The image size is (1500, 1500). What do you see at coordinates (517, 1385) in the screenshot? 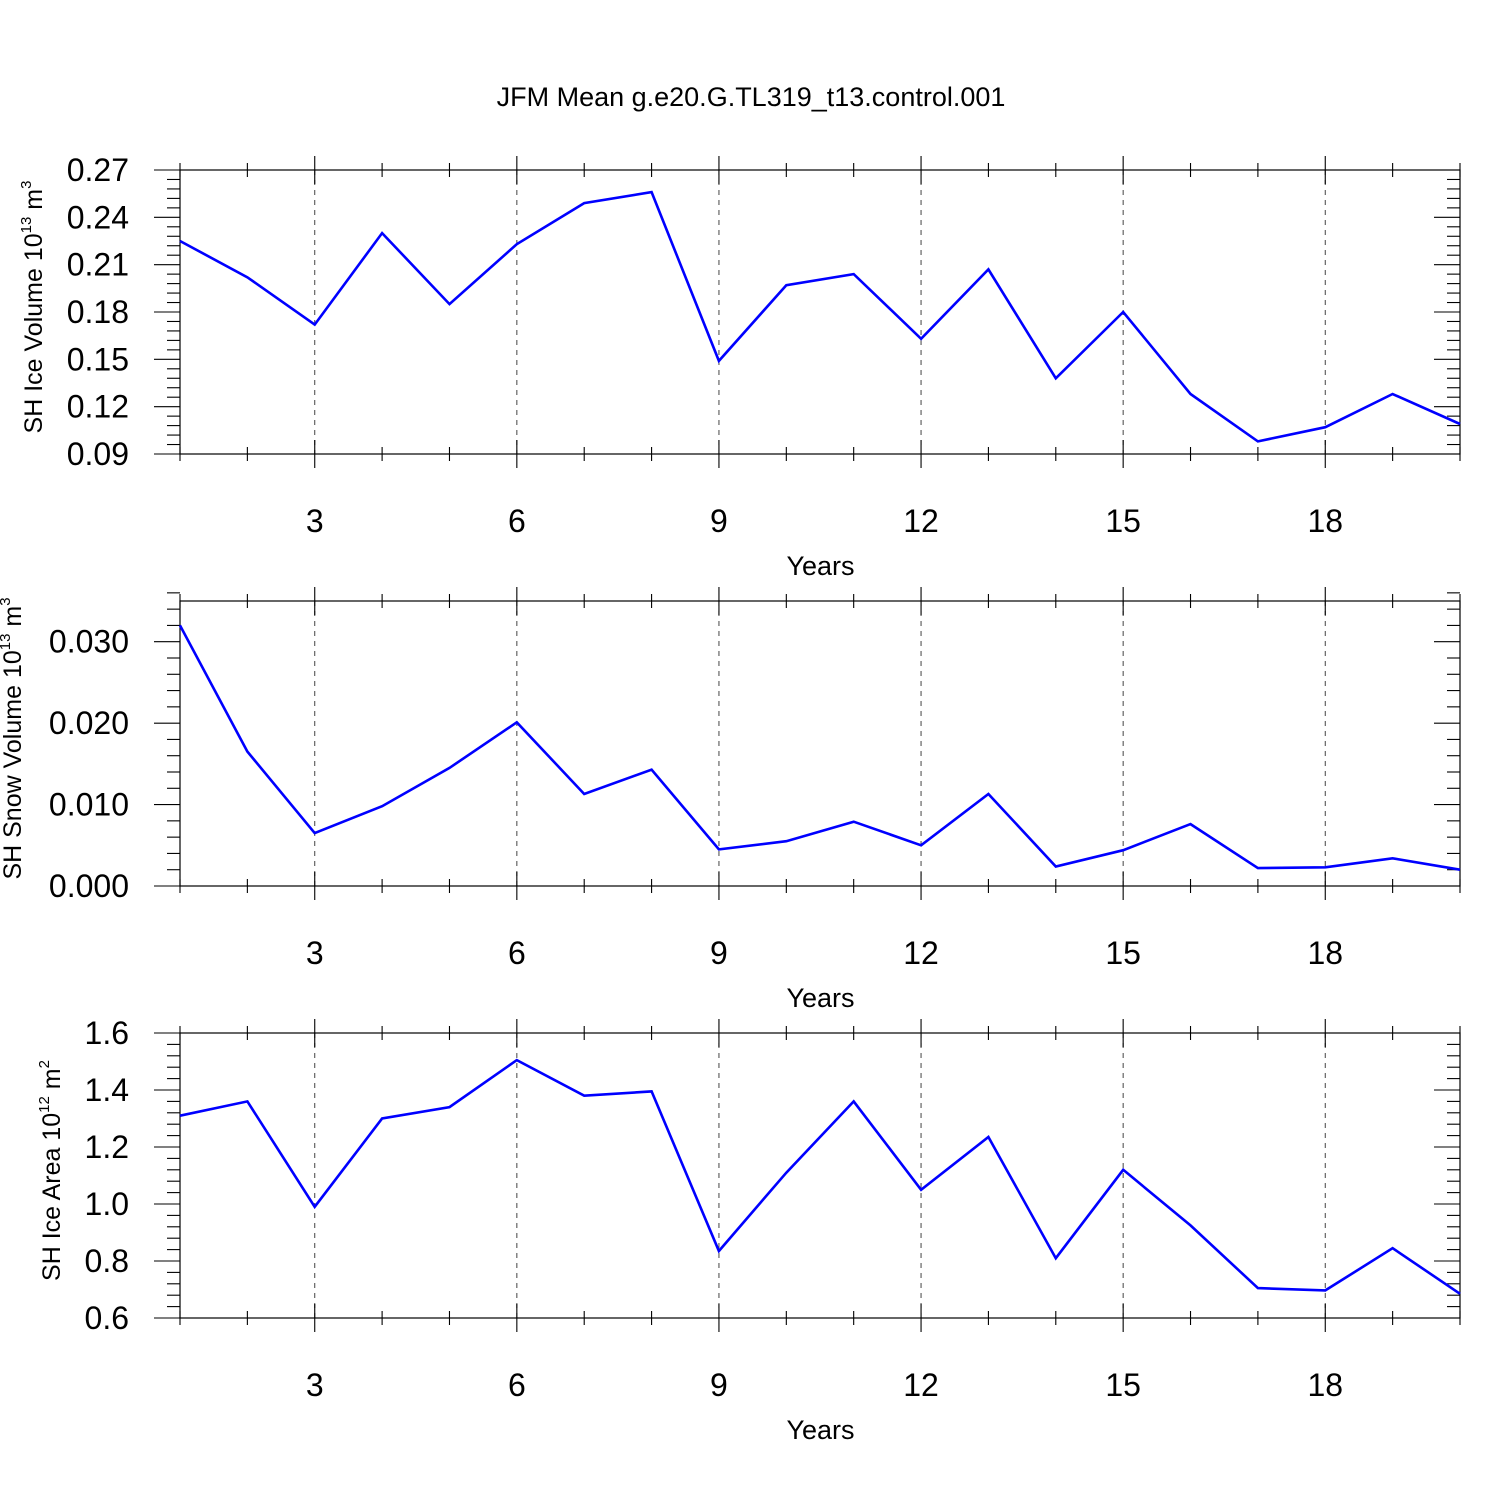
I see `panel-3-xtick-label-6: 6` at bounding box center [517, 1385].